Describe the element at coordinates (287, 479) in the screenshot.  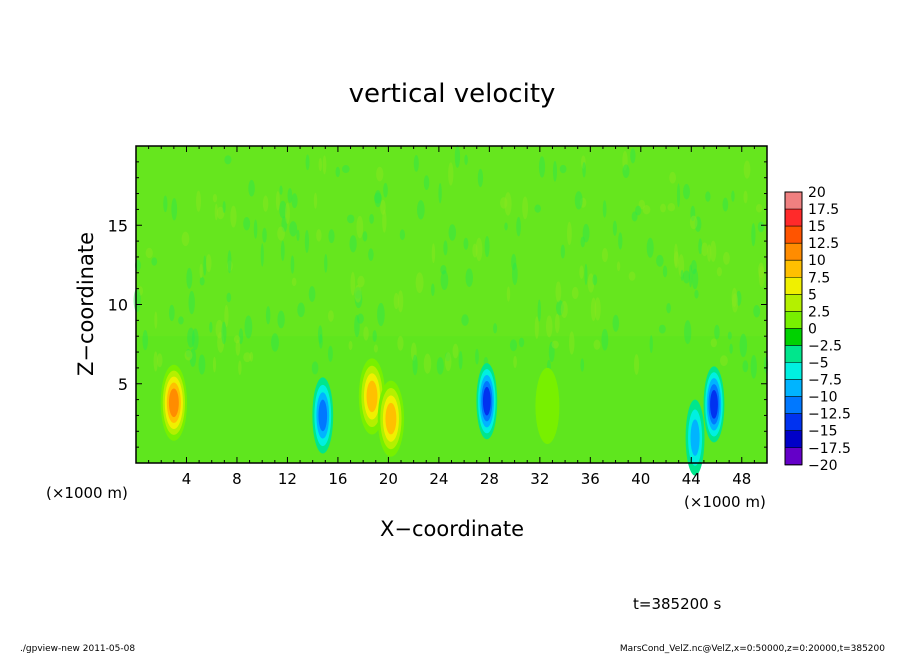
I see `x-tick-label: 12` at that location.